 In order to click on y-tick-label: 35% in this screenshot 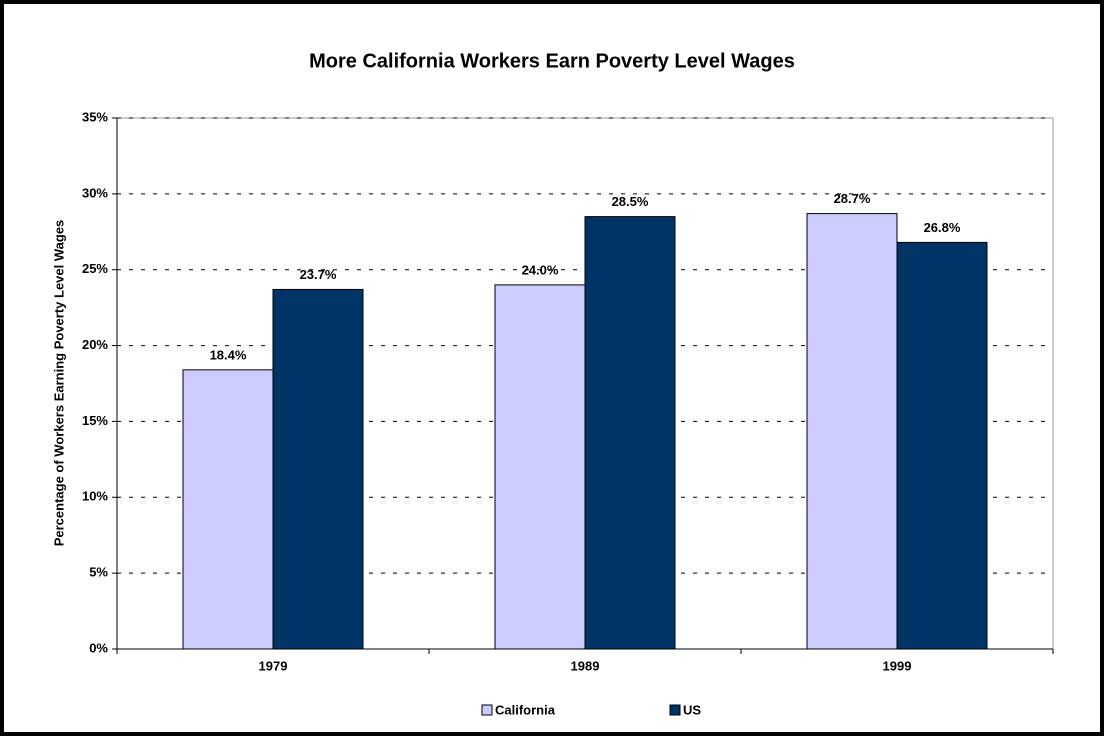, I will do `click(95, 116)`.